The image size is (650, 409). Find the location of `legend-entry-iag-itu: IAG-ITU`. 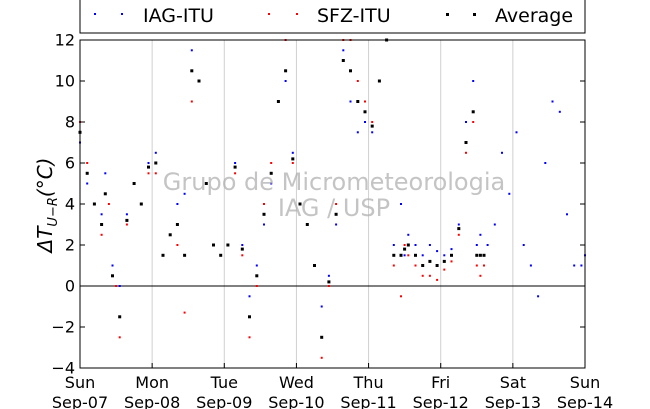

legend-entry-iag-itu: IAG-ITU is located at coordinates (154, 16).